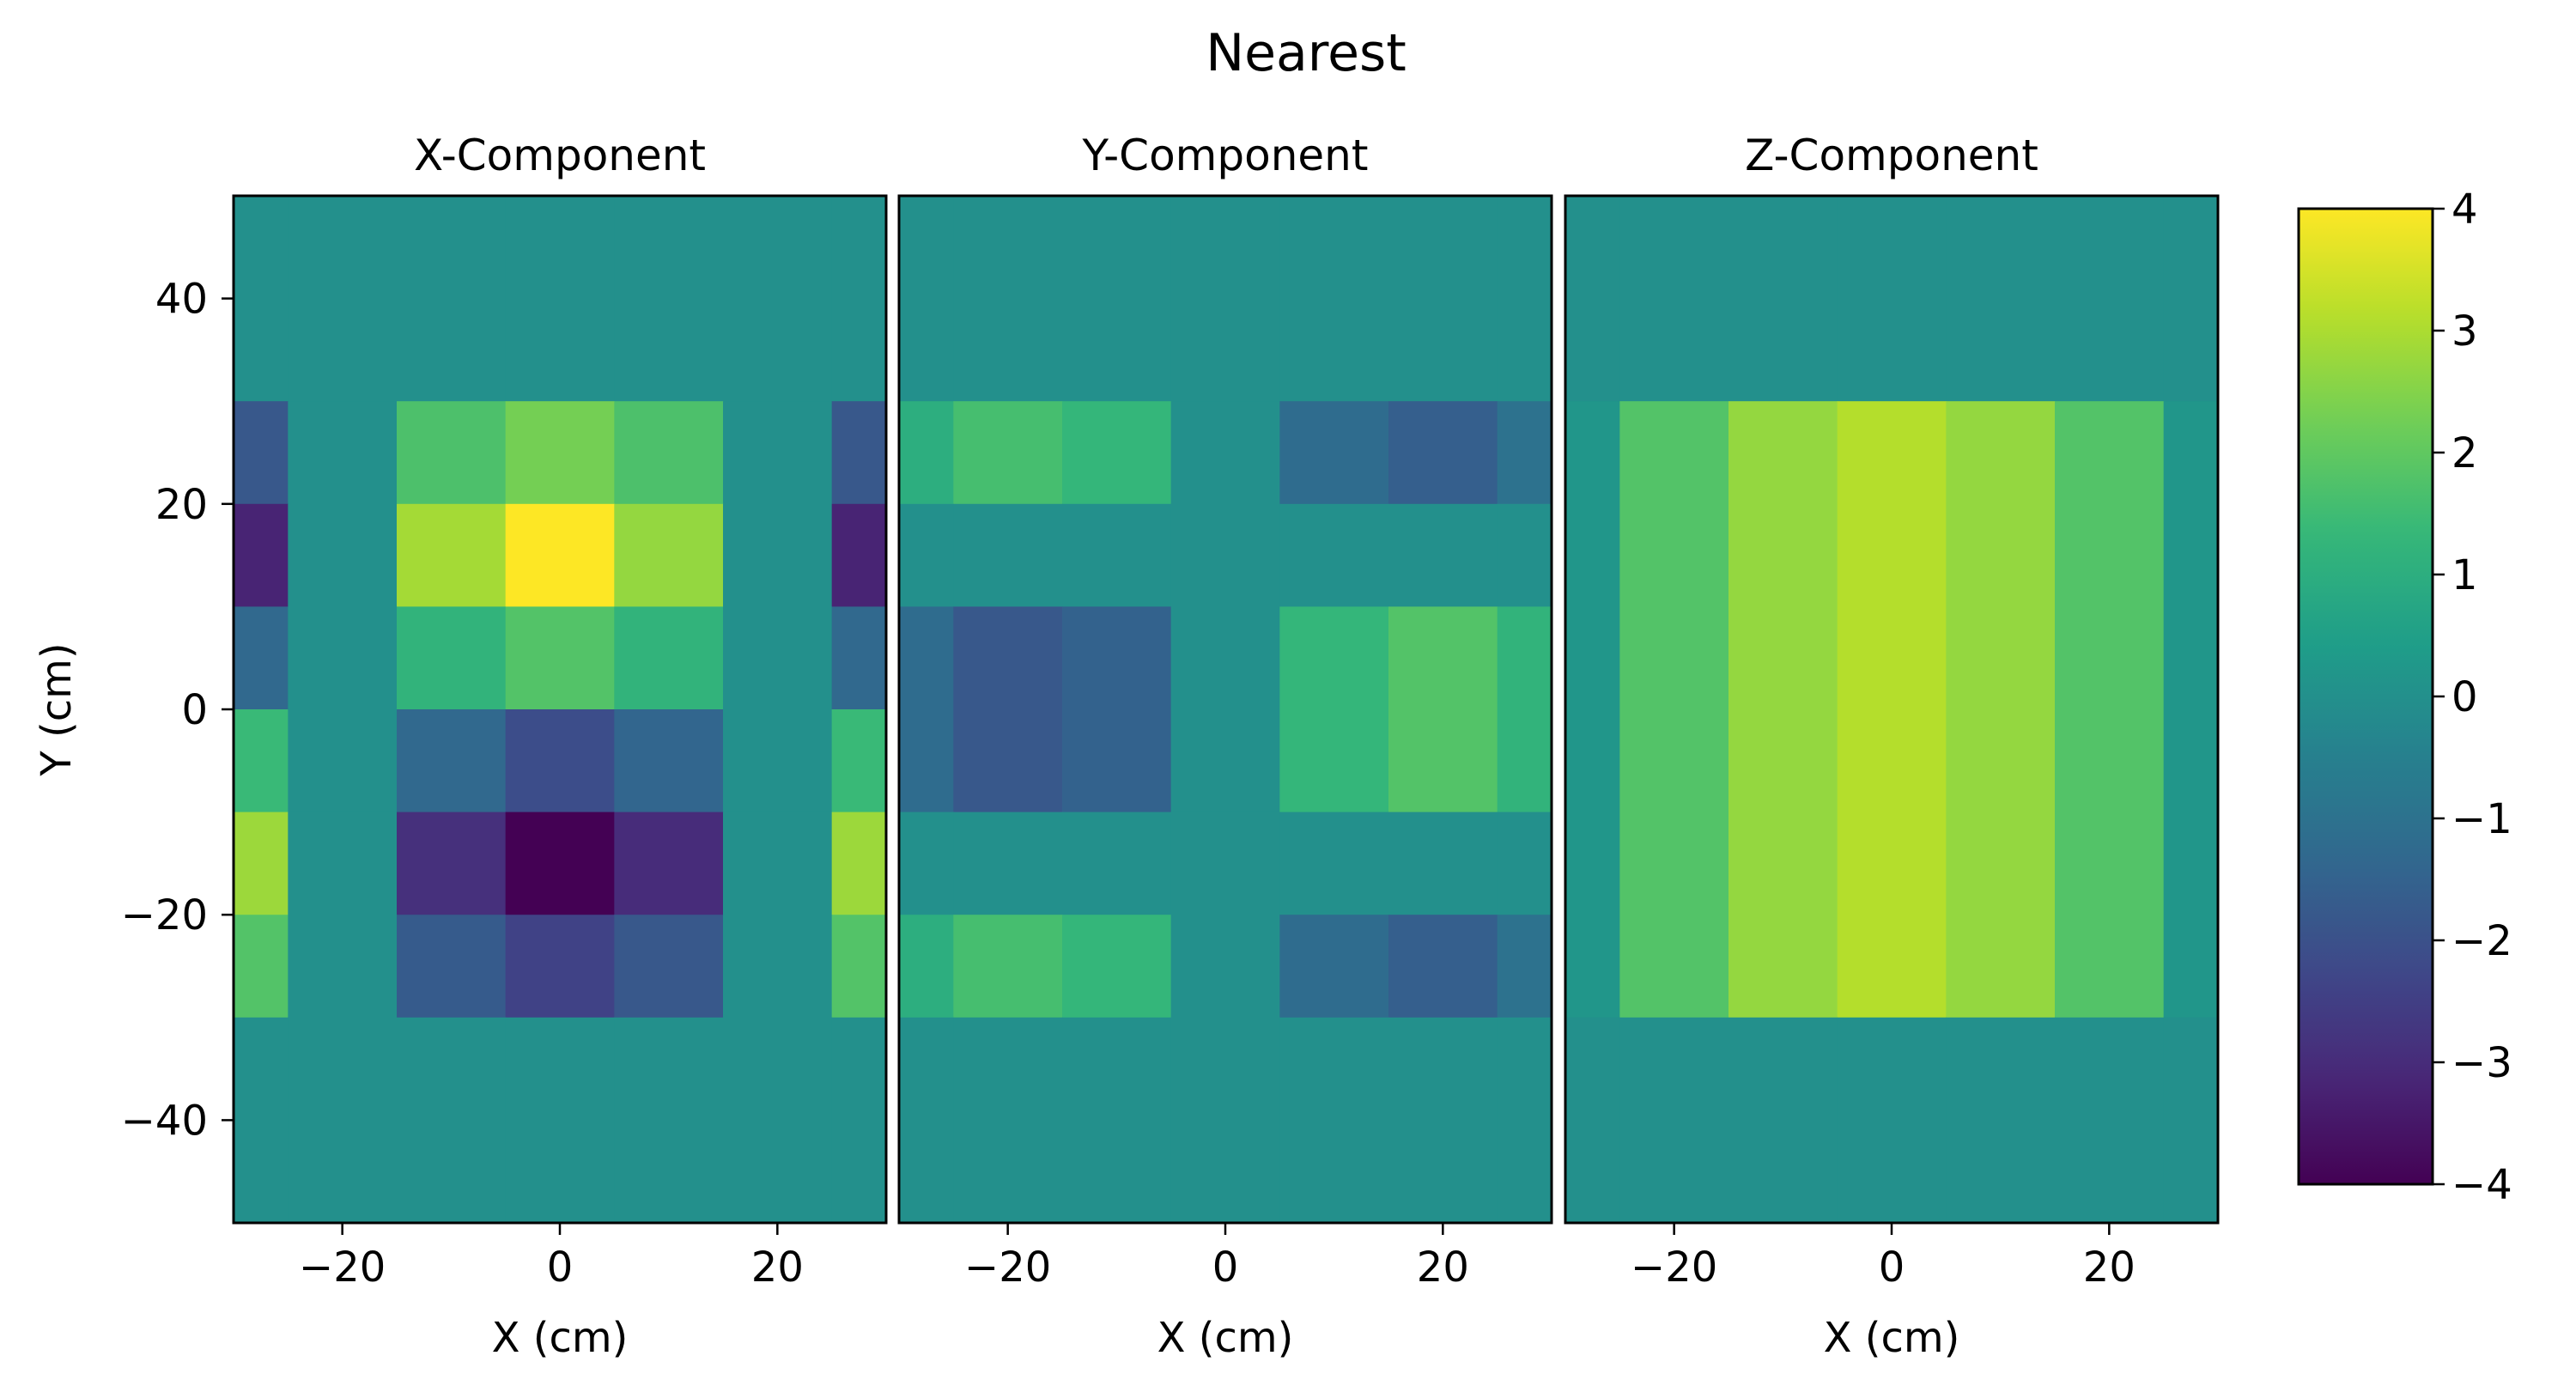 The image size is (2576, 1374). What do you see at coordinates (560, 155) in the screenshot?
I see `panel-title: X-Component` at bounding box center [560, 155].